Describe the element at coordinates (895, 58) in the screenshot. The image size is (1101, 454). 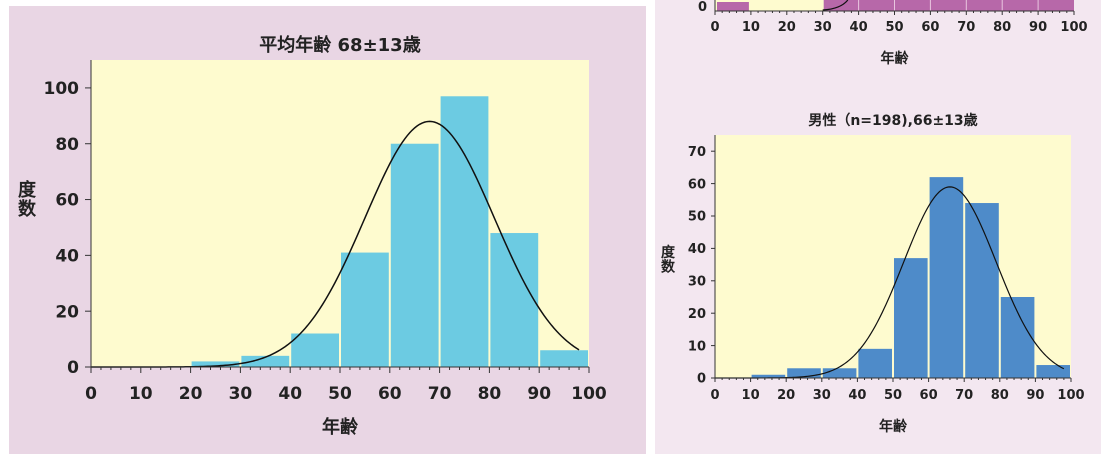
I see `top-chart-x-axis-label: 年齢` at that location.